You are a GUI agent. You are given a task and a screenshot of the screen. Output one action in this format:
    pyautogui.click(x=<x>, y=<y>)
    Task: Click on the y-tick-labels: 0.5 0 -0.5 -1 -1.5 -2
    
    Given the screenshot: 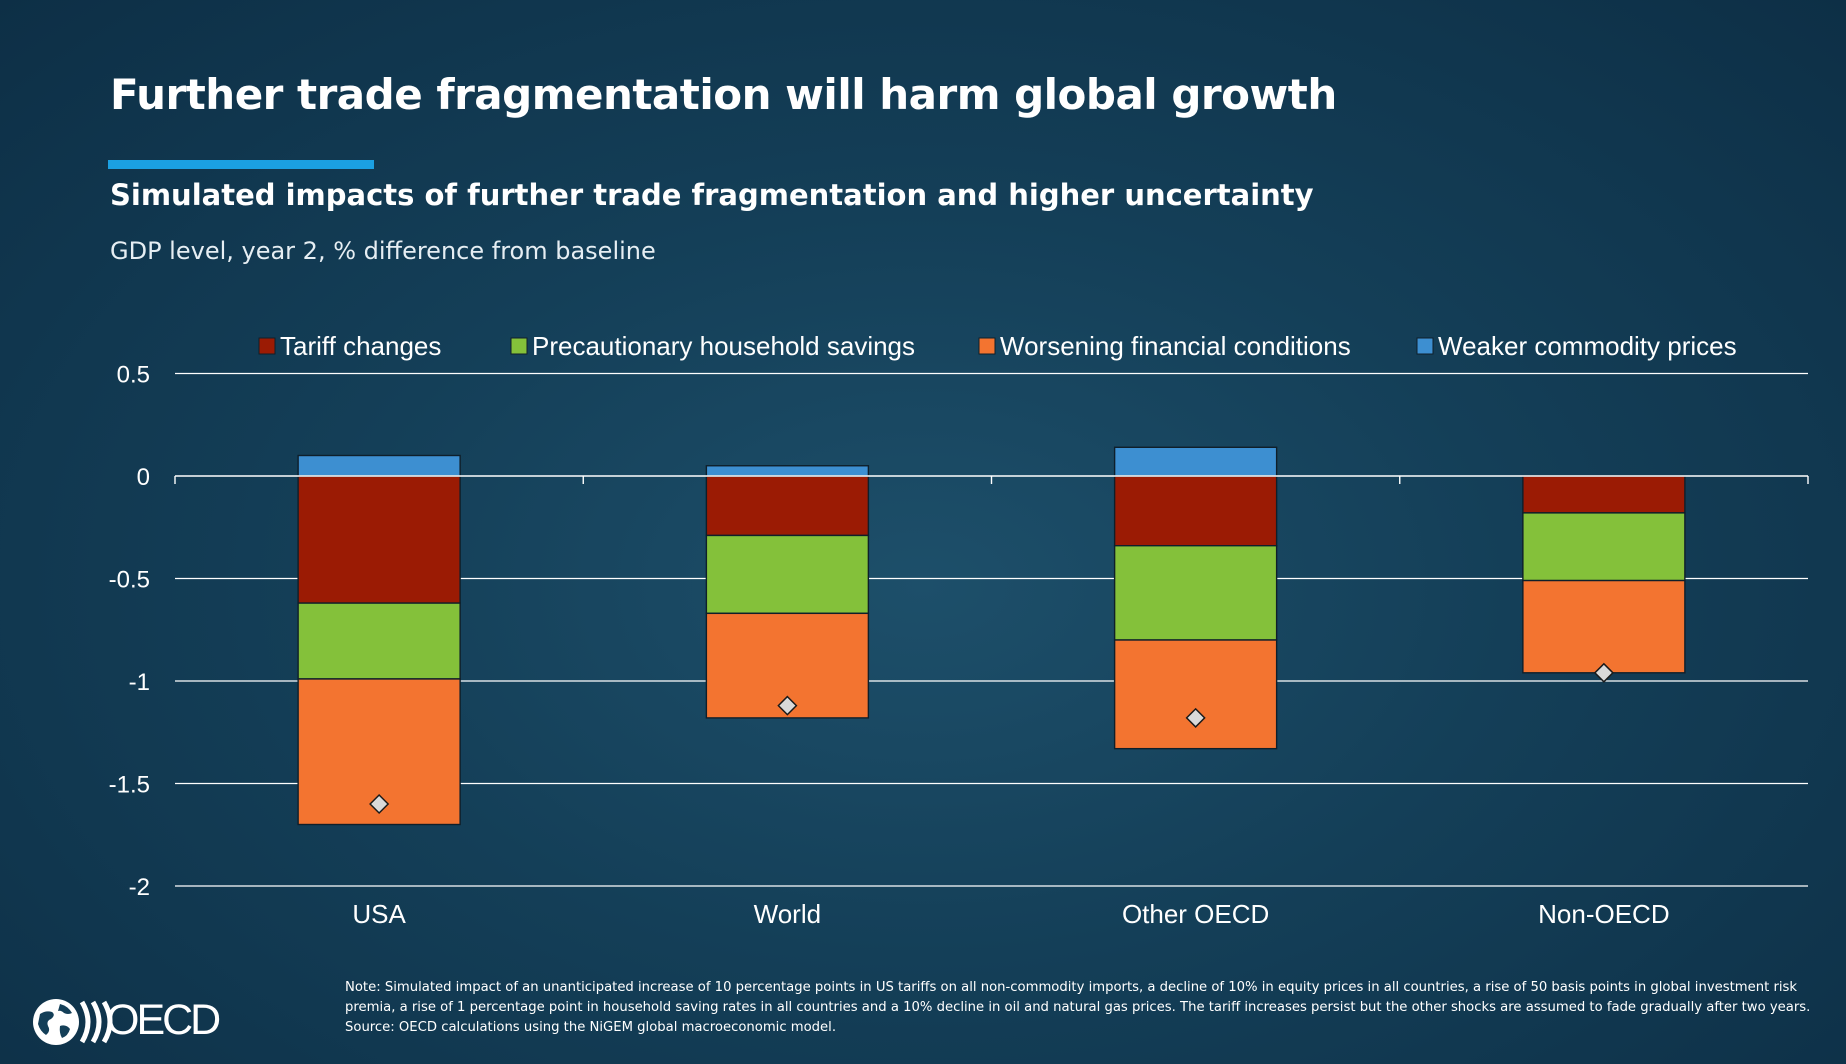 What is the action you would take?
    pyautogui.click(x=129, y=632)
    